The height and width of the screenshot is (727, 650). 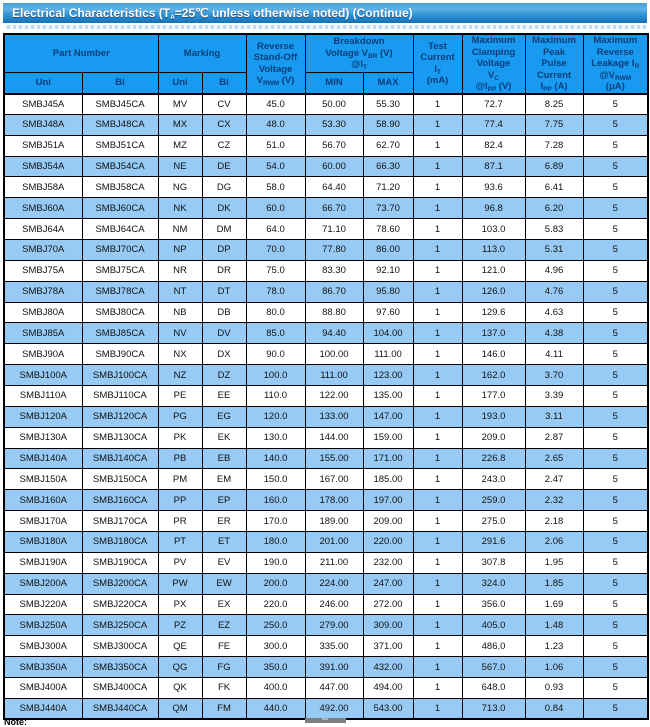 What do you see at coordinates (334, 708) in the screenshot?
I see `table-cell: 492.00` at bounding box center [334, 708].